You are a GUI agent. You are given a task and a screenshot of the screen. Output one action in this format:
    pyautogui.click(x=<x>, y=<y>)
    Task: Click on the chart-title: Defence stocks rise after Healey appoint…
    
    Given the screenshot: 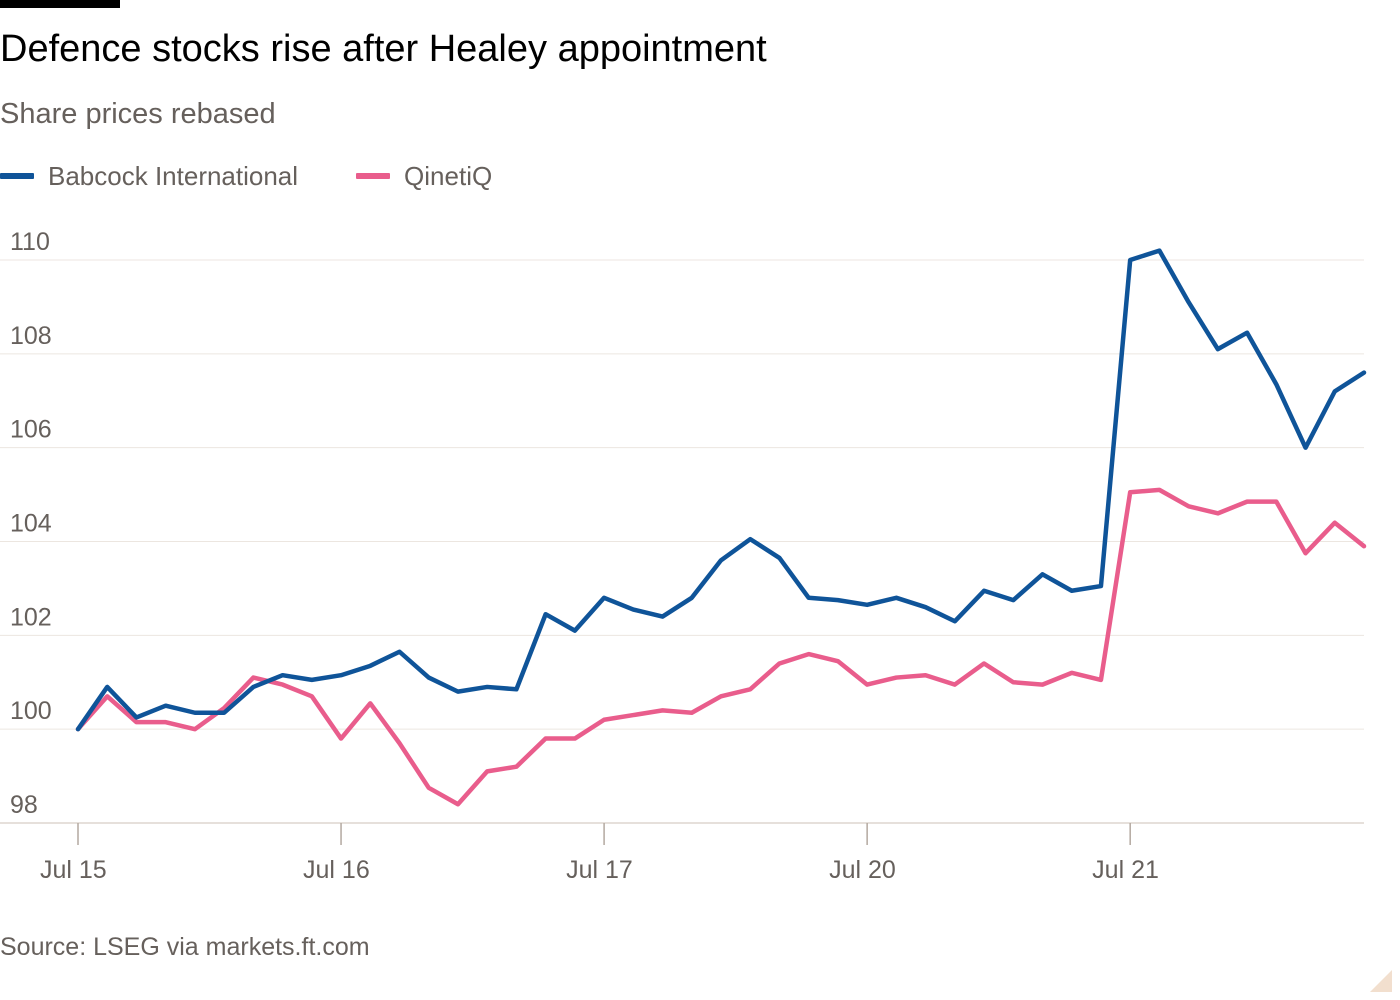 What is the action you would take?
    pyautogui.click(x=383, y=49)
    